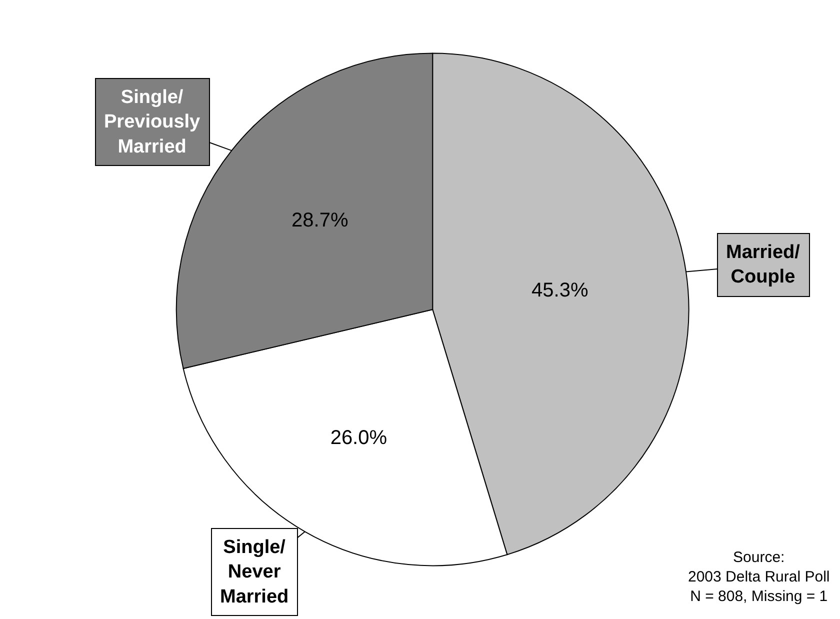  I want to click on slice-label: Single/ Previously Married, so click(152, 122).